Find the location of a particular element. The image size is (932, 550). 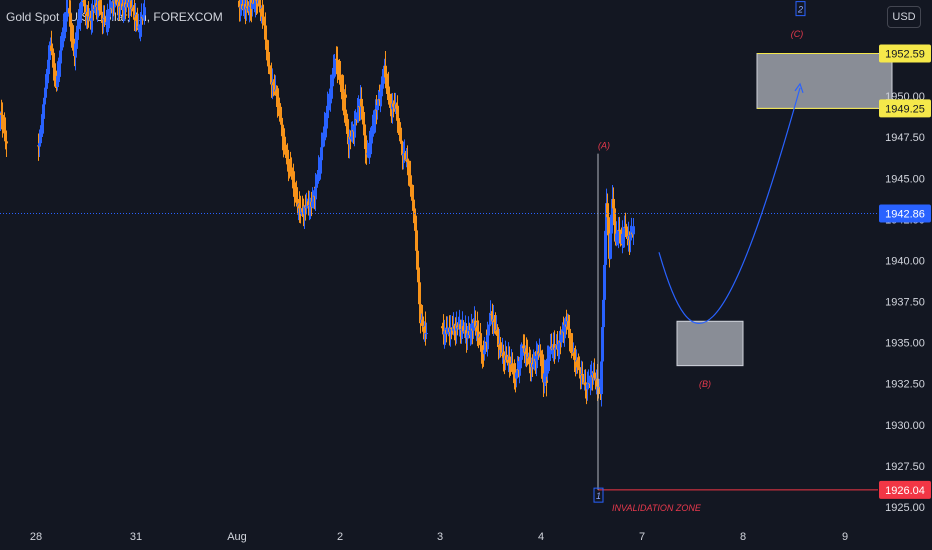

y-tick-label: 1935.00 is located at coordinates (905, 344).